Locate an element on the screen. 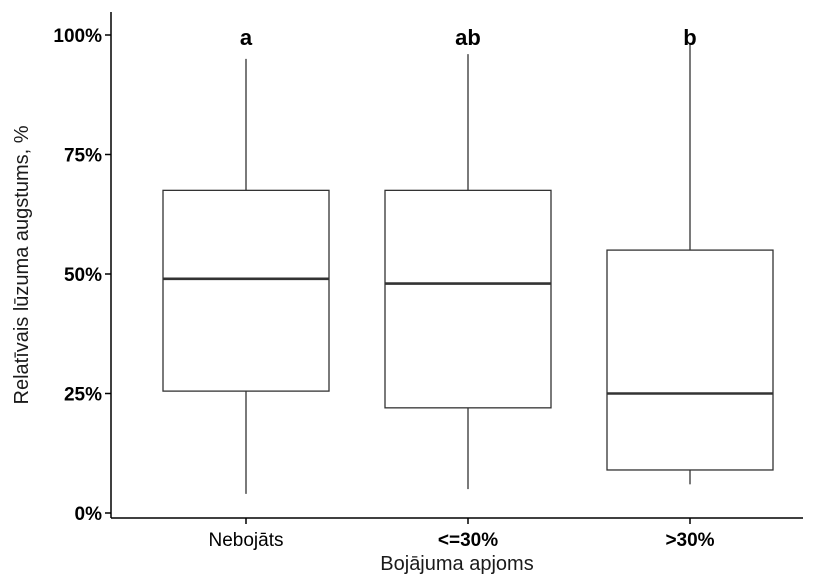 Image resolution: width=814 pixels, height=576 pixels. y-tick-label: 100% is located at coordinates (77, 36).